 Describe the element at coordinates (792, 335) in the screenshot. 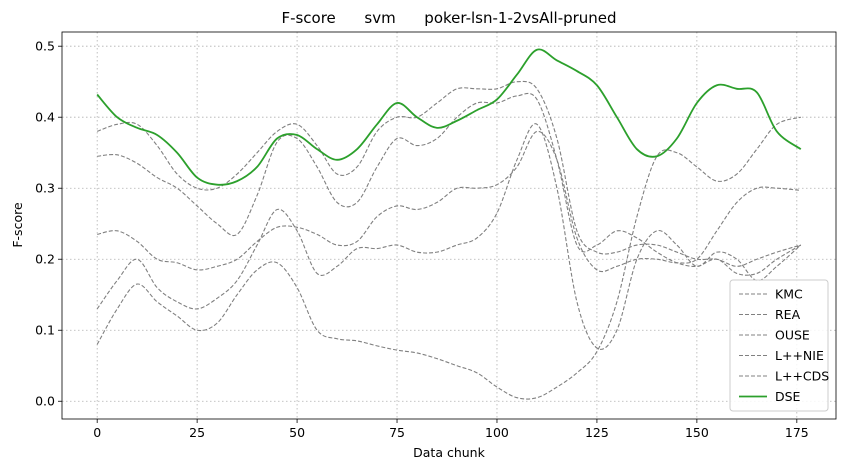

I see `legend-label: OUSE` at that location.